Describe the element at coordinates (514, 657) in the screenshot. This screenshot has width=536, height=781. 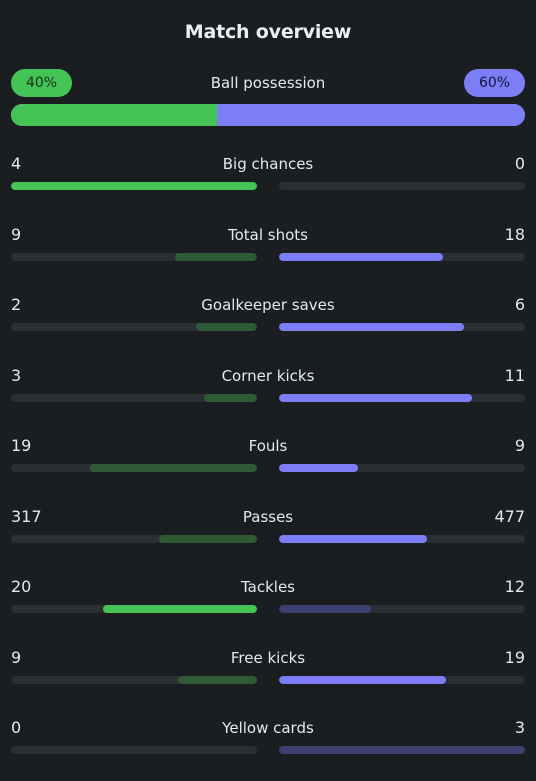
I see `away-stat-value: 19` at that location.